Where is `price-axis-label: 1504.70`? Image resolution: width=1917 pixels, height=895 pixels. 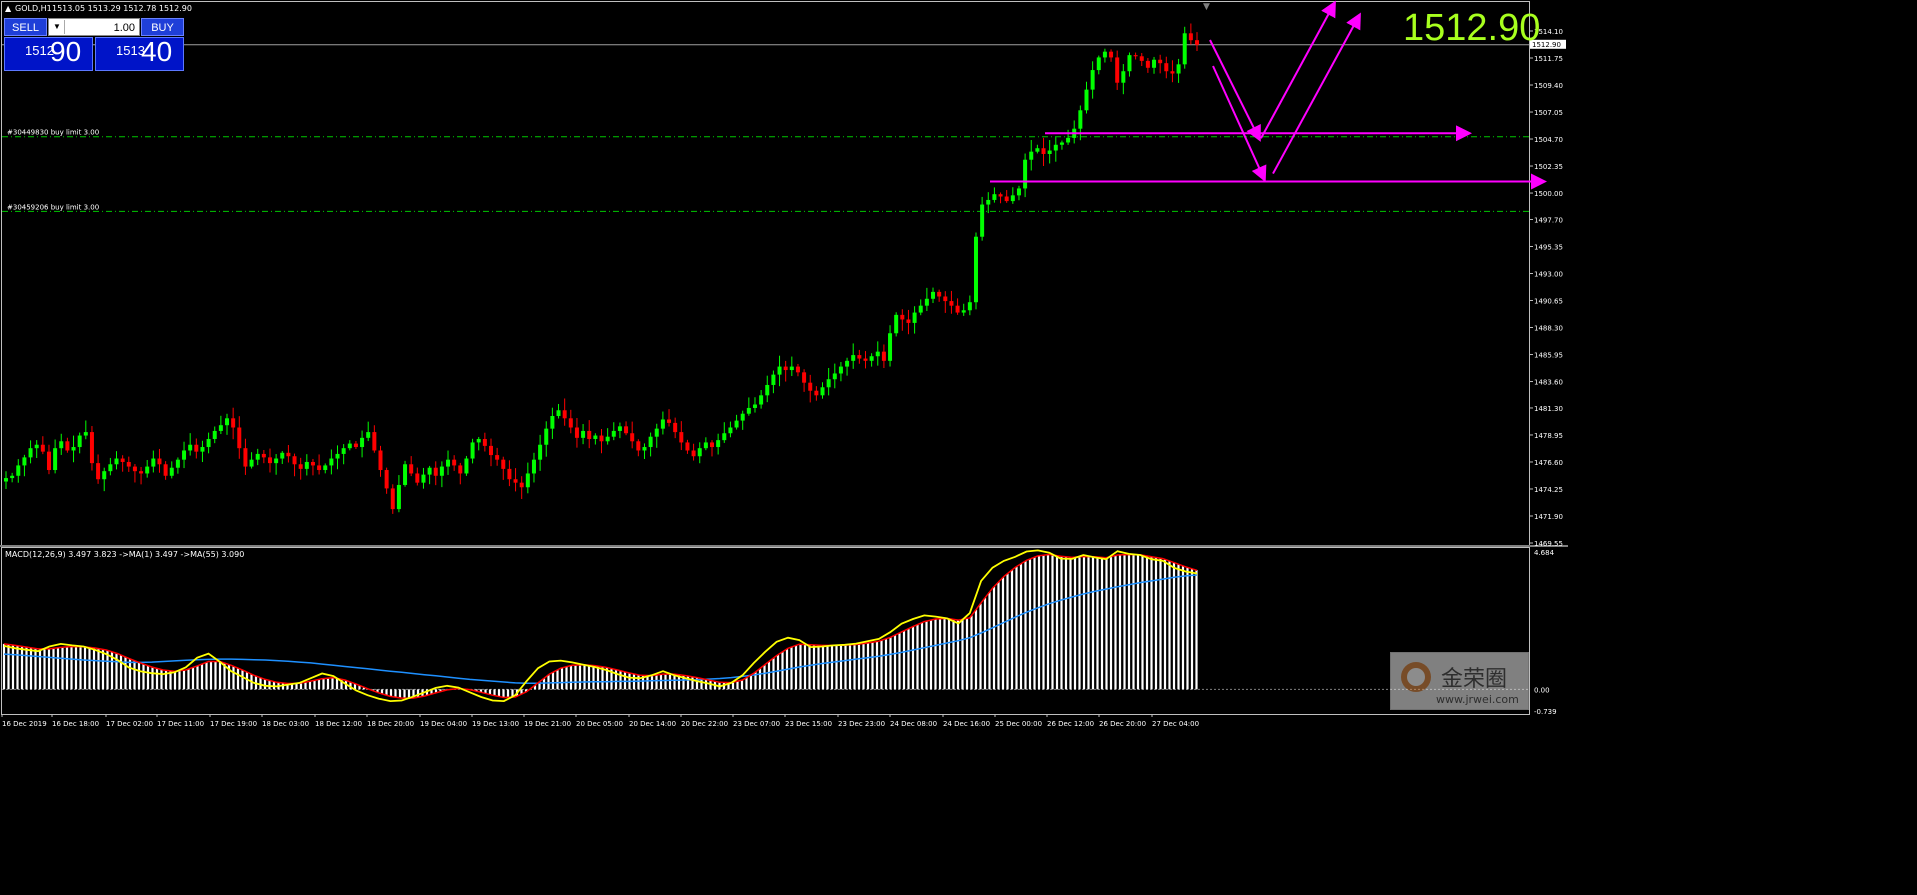 price-axis-label: 1504.70 is located at coordinates (1548, 140).